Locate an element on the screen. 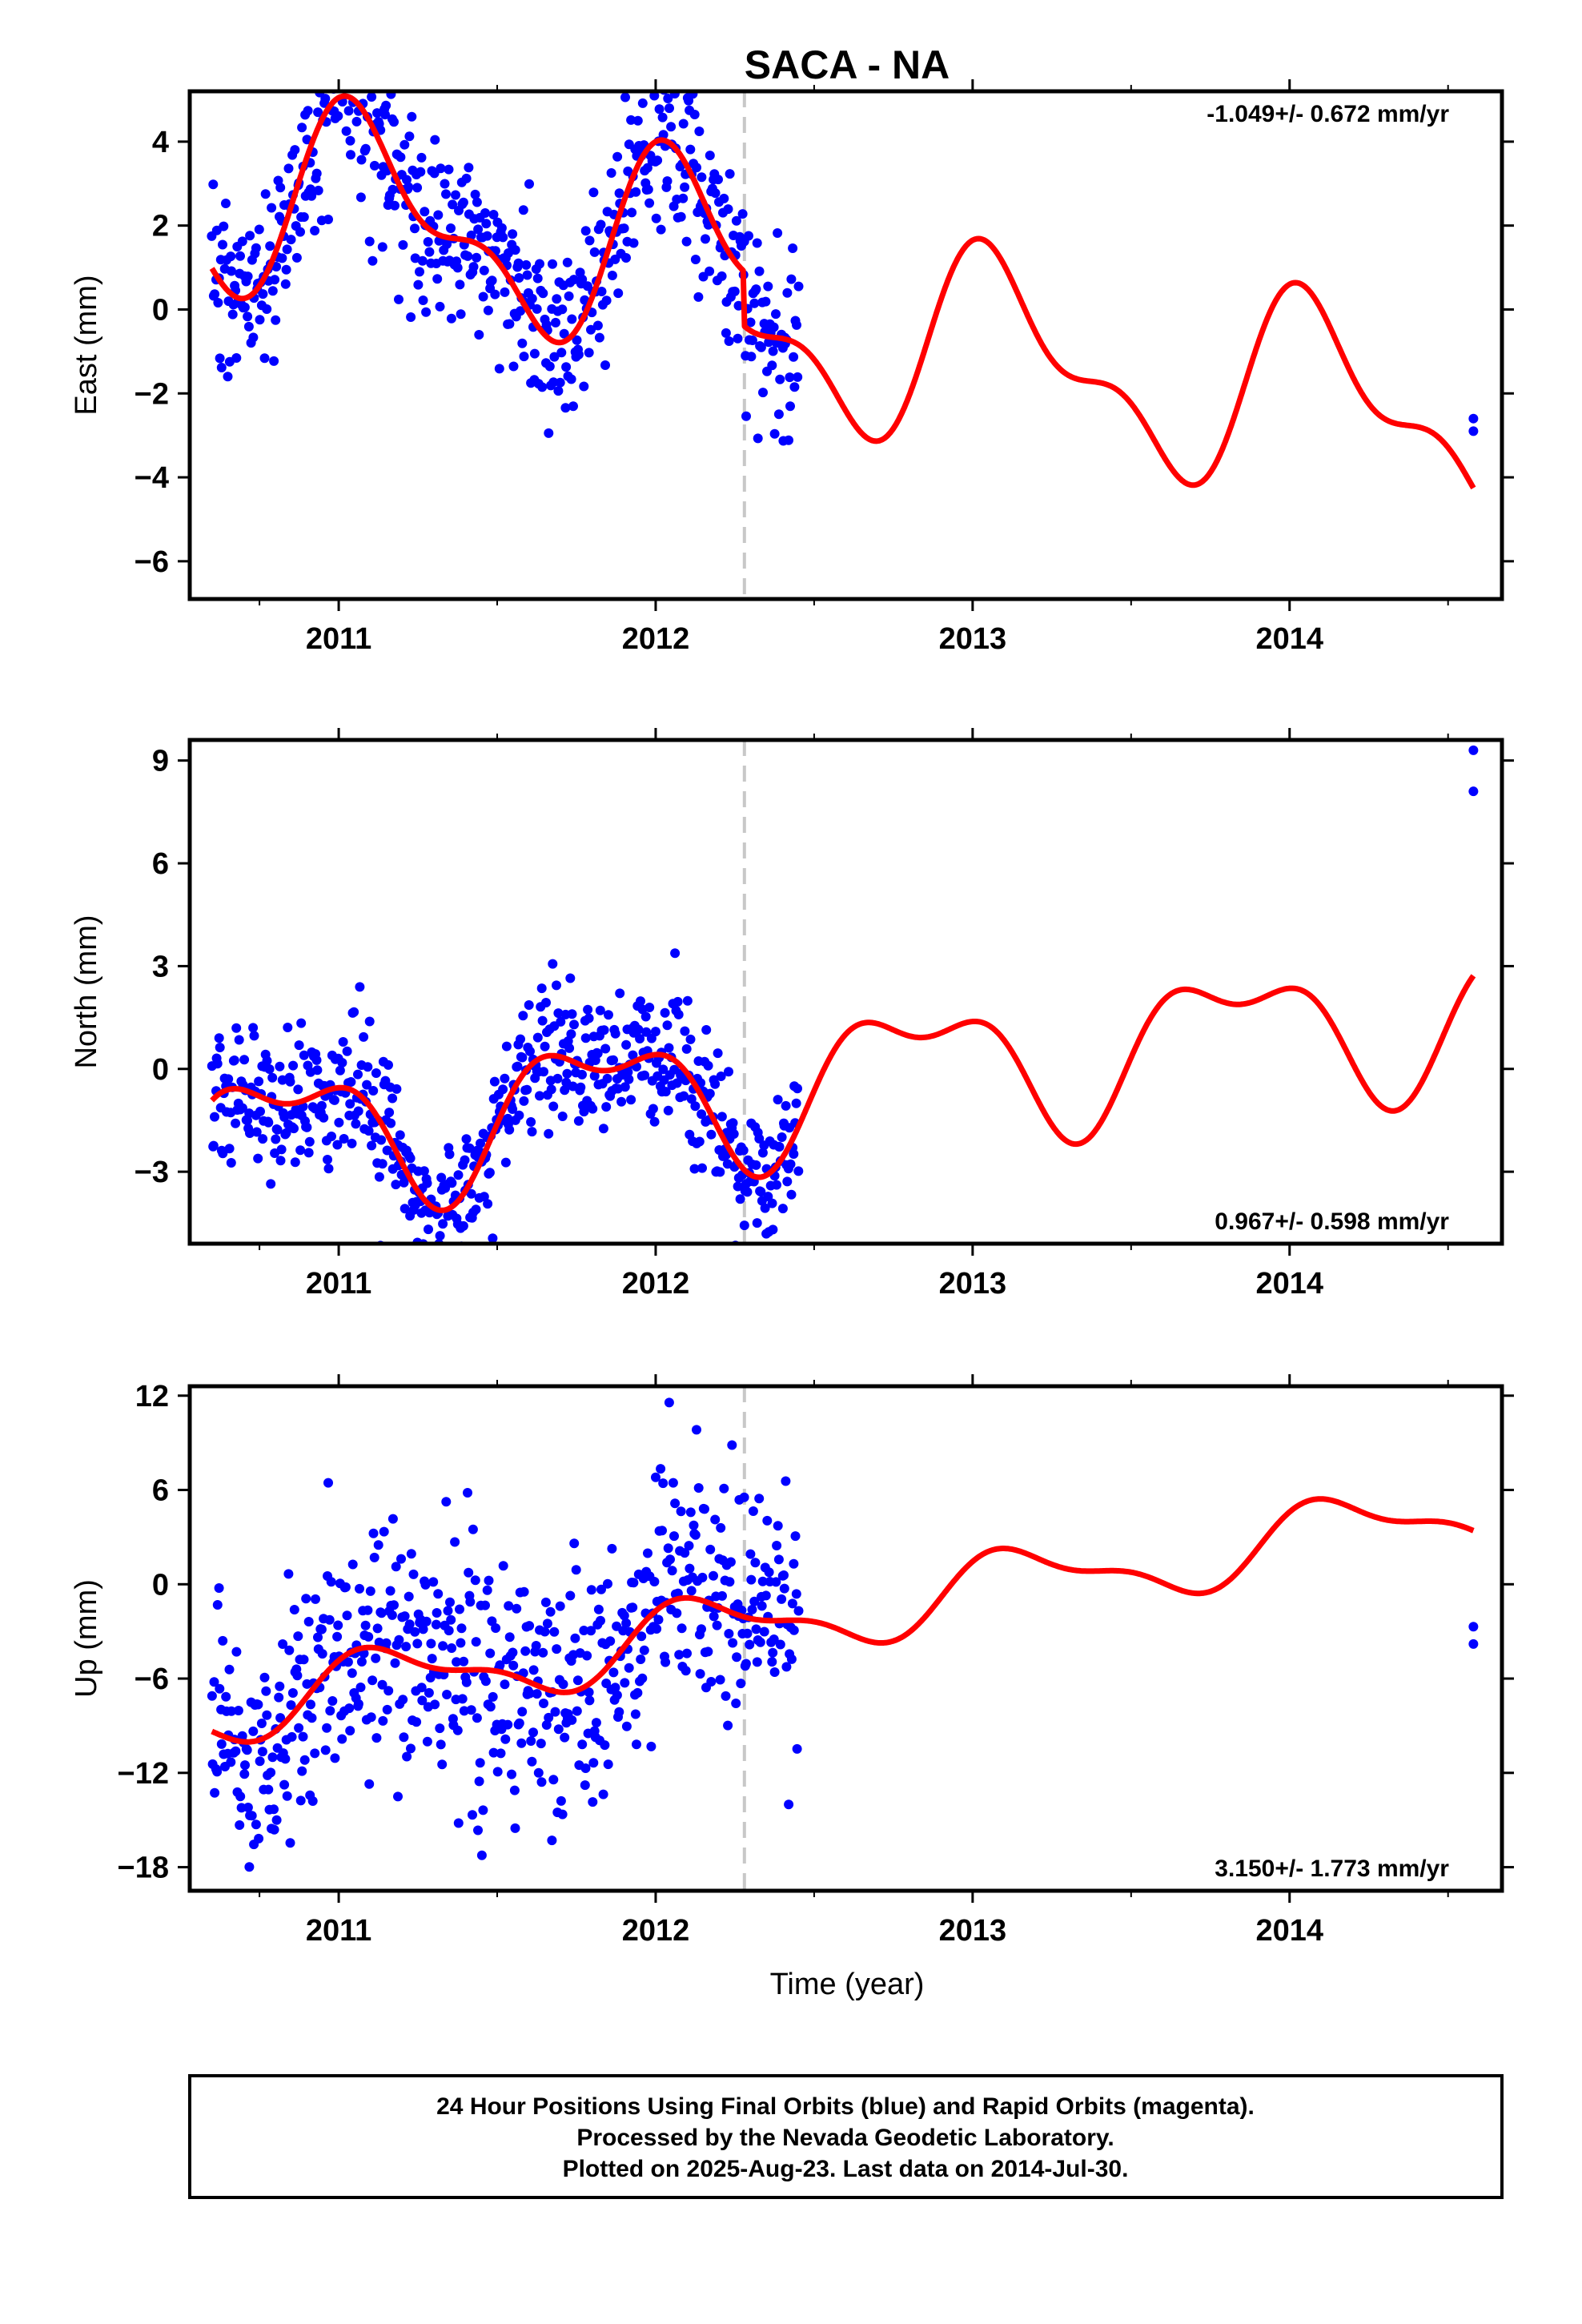 This screenshot has width=1582, height=2324. y-tick-label: −6 is located at coordinates (152, 562).